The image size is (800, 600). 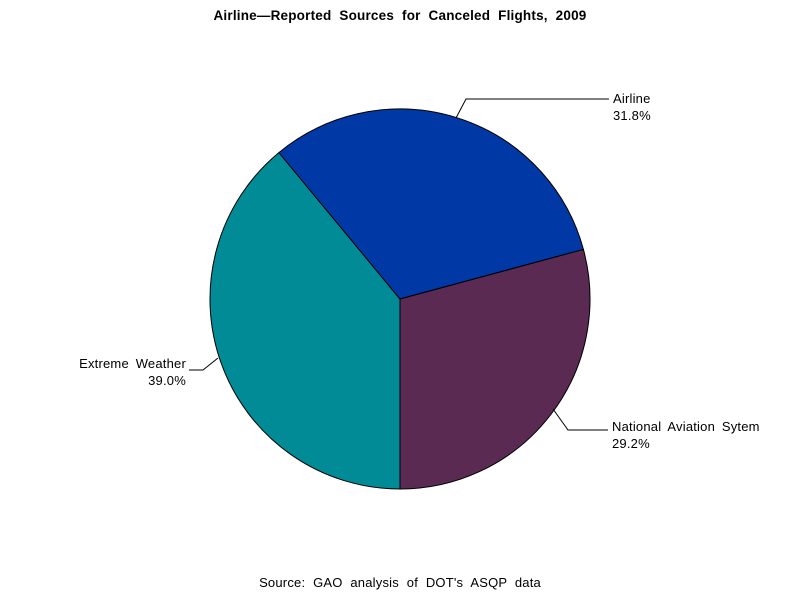 I want to click on leader-line-extreme-weather, so click(x=204, y=364).